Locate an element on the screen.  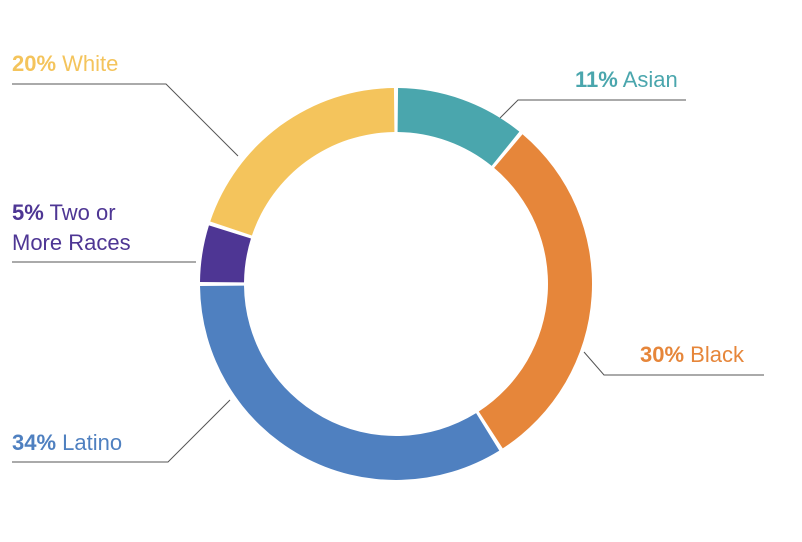
label-asian-name: Asian is located at coordinates (650, 79).